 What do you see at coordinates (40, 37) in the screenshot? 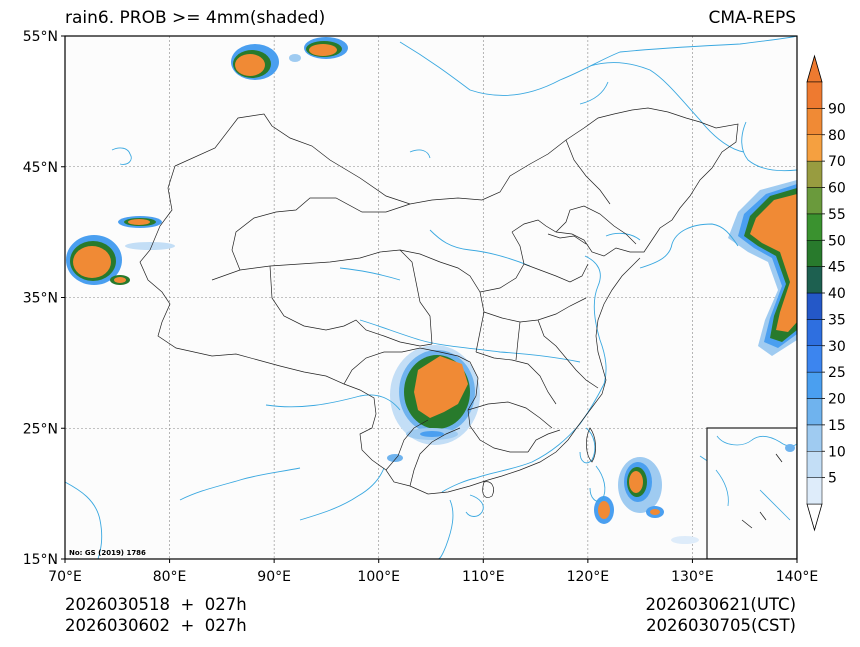
I see `lat-label: 55°N` at bounding box center [40, 37].